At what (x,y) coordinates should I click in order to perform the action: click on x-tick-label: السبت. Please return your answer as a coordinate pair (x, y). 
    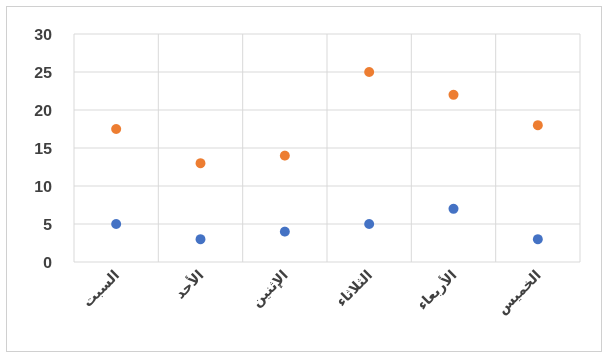
    Looking at the image, I should click on (101, 289).